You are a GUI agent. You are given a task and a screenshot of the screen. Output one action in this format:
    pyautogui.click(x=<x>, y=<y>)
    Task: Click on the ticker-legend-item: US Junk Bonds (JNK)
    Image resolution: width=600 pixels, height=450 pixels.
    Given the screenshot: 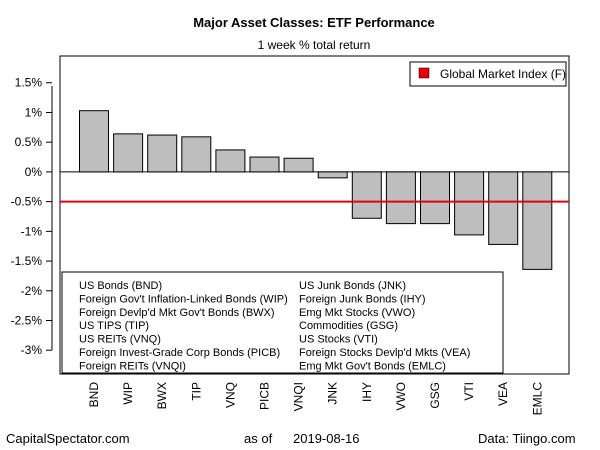 What is the action you would take?
    pyautogui.click(x=352, y=286)
    